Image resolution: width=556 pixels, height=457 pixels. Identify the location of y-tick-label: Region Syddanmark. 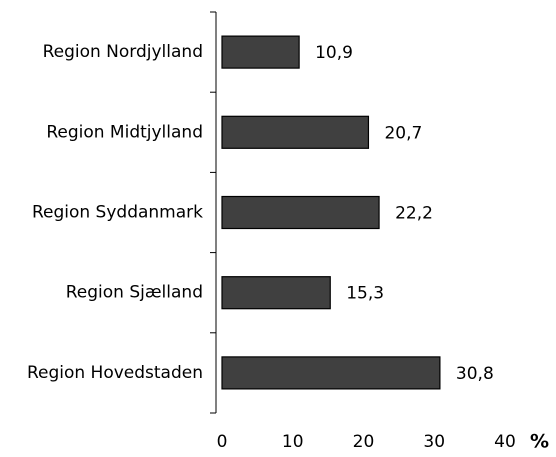
(117, 213).